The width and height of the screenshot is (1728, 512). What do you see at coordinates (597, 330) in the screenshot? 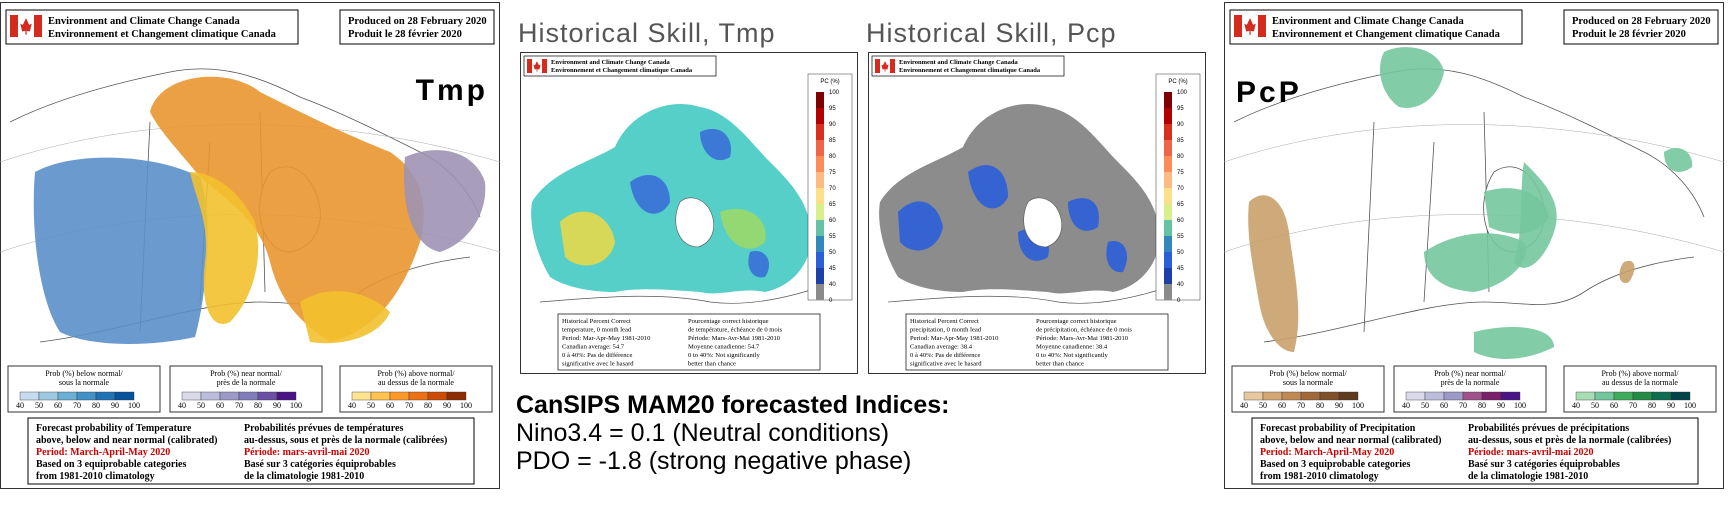
I see `footer-en: temperature, 0 month lead` at bounding box center [597, 330].